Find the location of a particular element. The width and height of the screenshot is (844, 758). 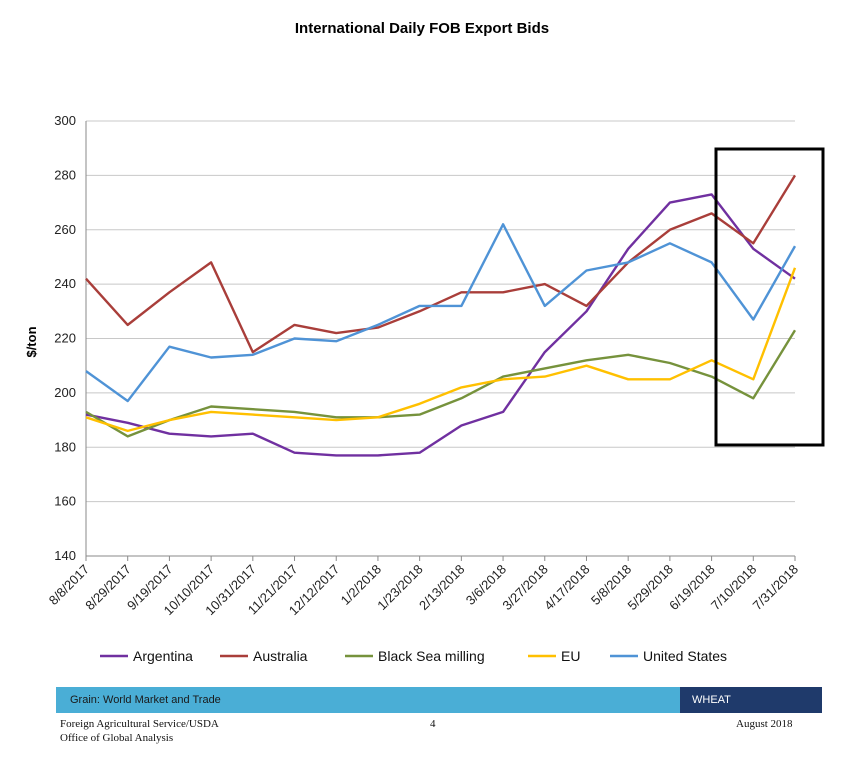

y-tick-label: 260 is located at coordinates (65, 229).